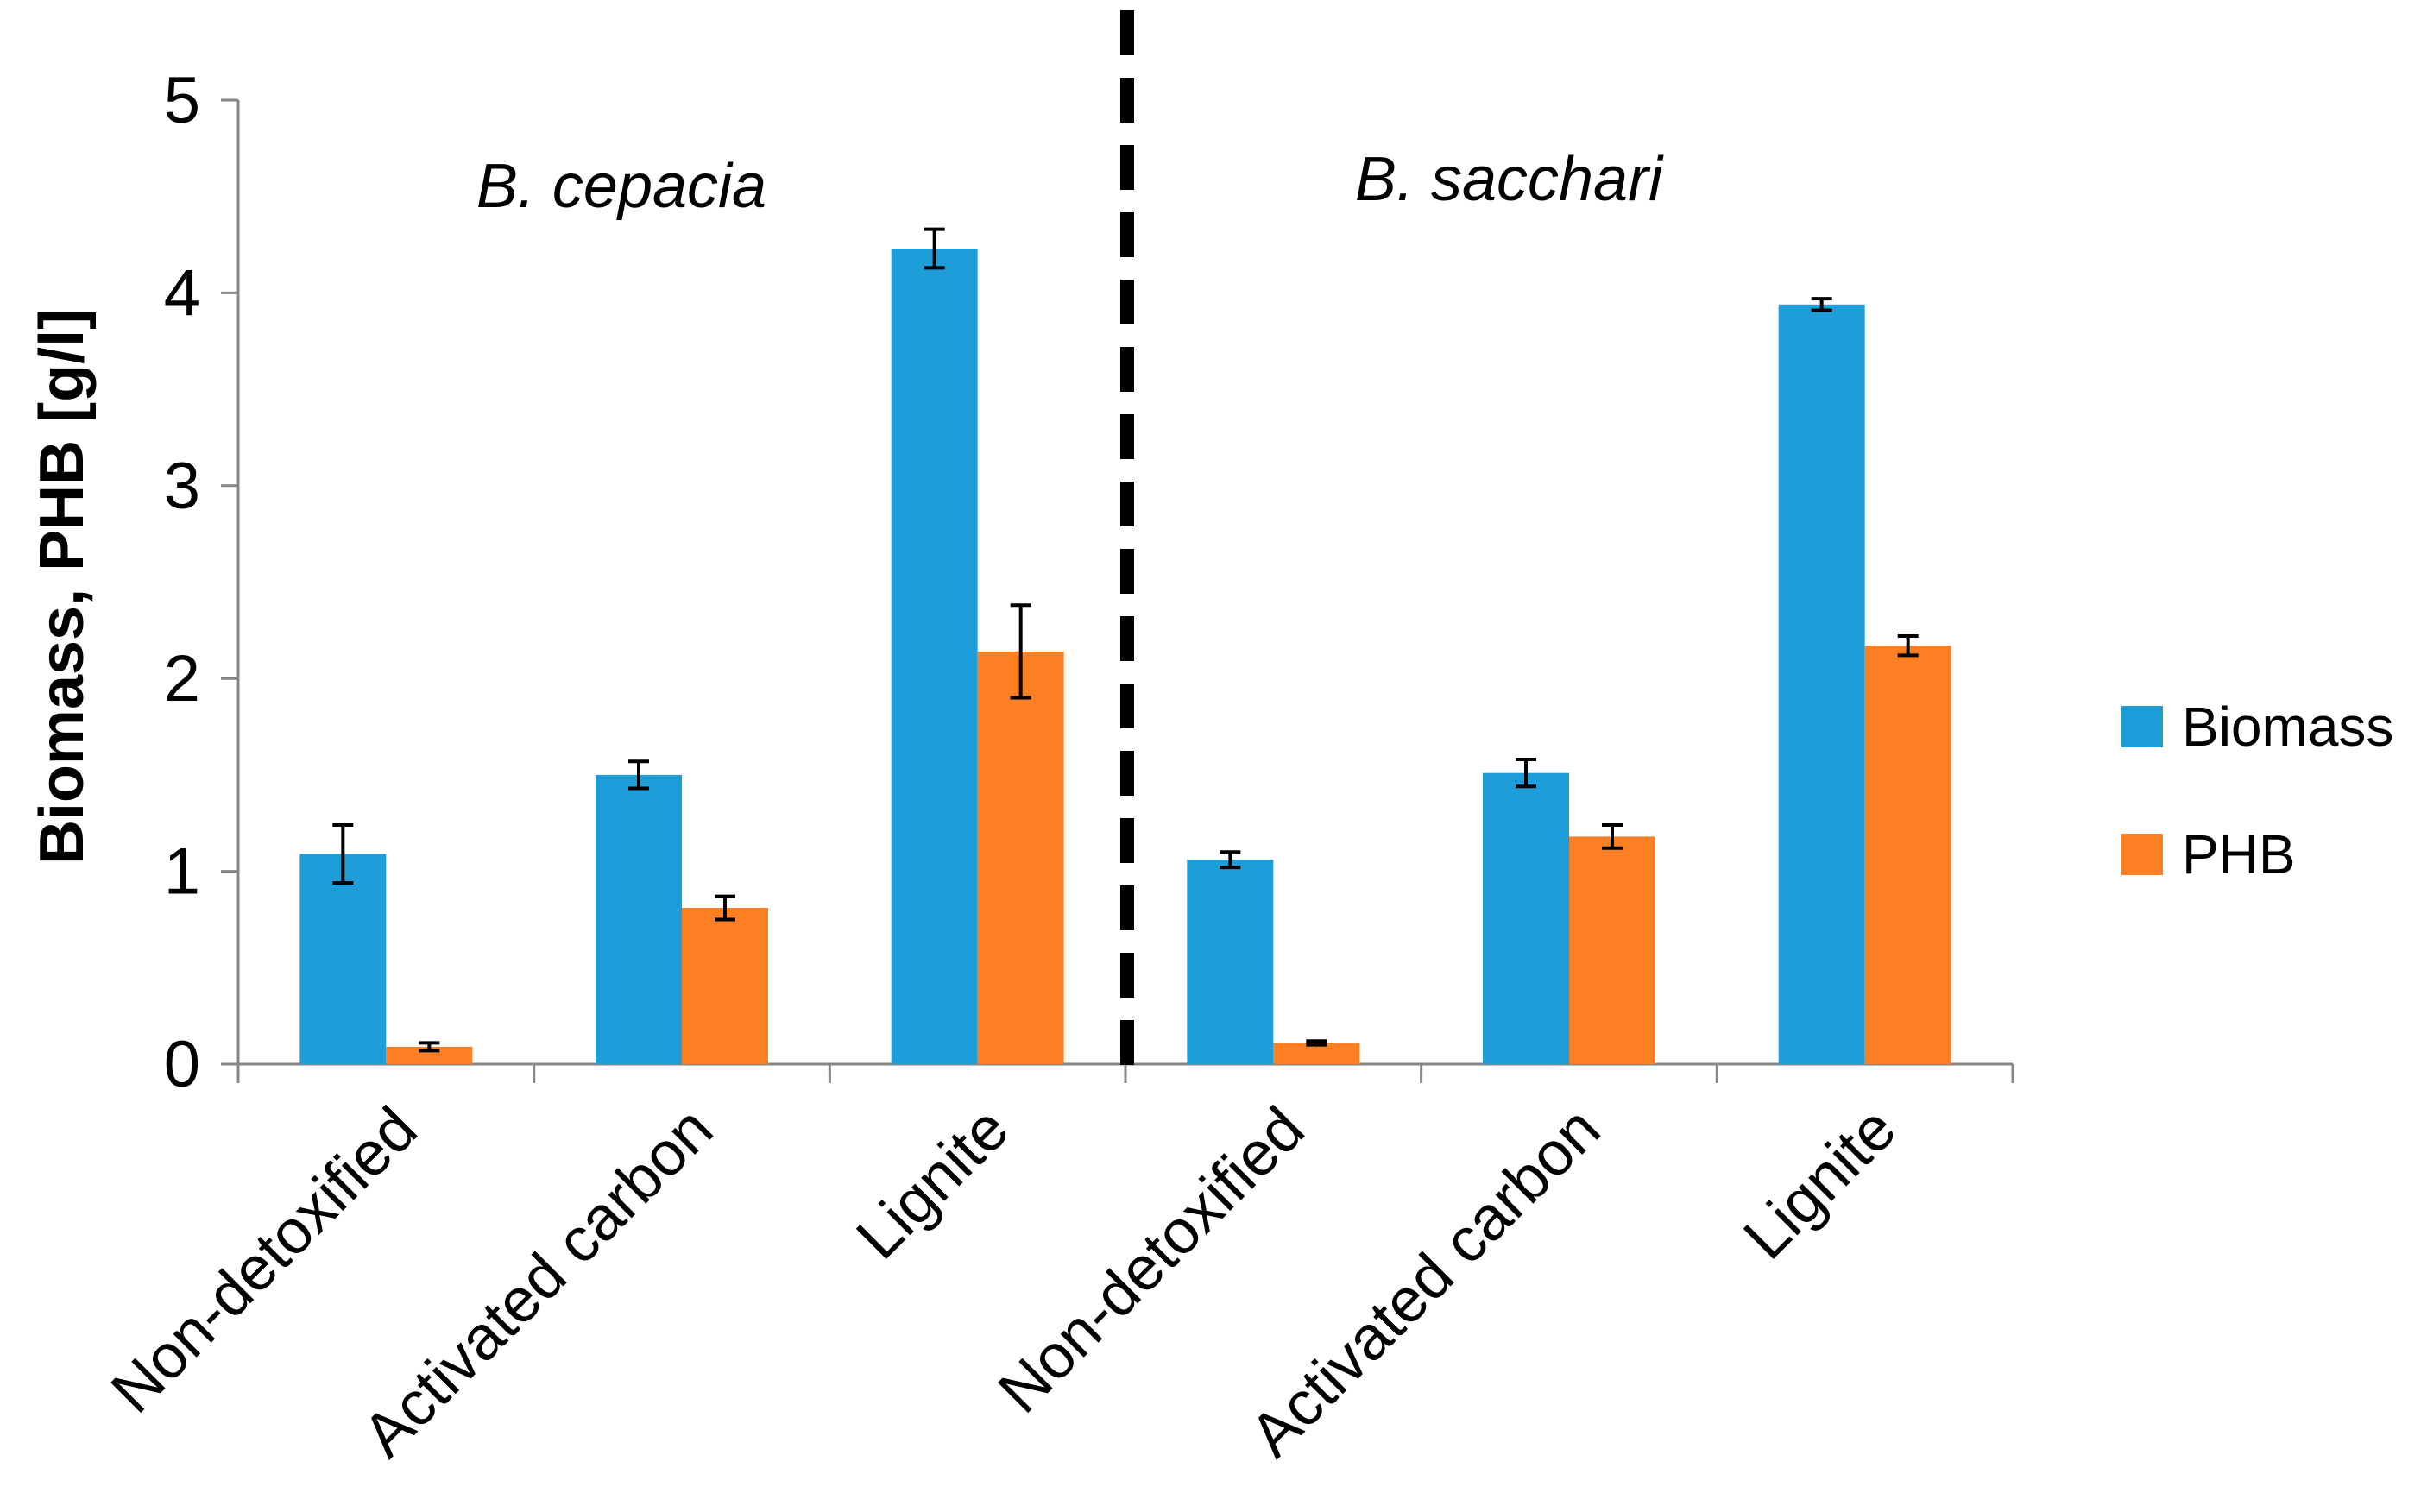  I want to click on legend-label-phb: PHB, so click(2239, 854).